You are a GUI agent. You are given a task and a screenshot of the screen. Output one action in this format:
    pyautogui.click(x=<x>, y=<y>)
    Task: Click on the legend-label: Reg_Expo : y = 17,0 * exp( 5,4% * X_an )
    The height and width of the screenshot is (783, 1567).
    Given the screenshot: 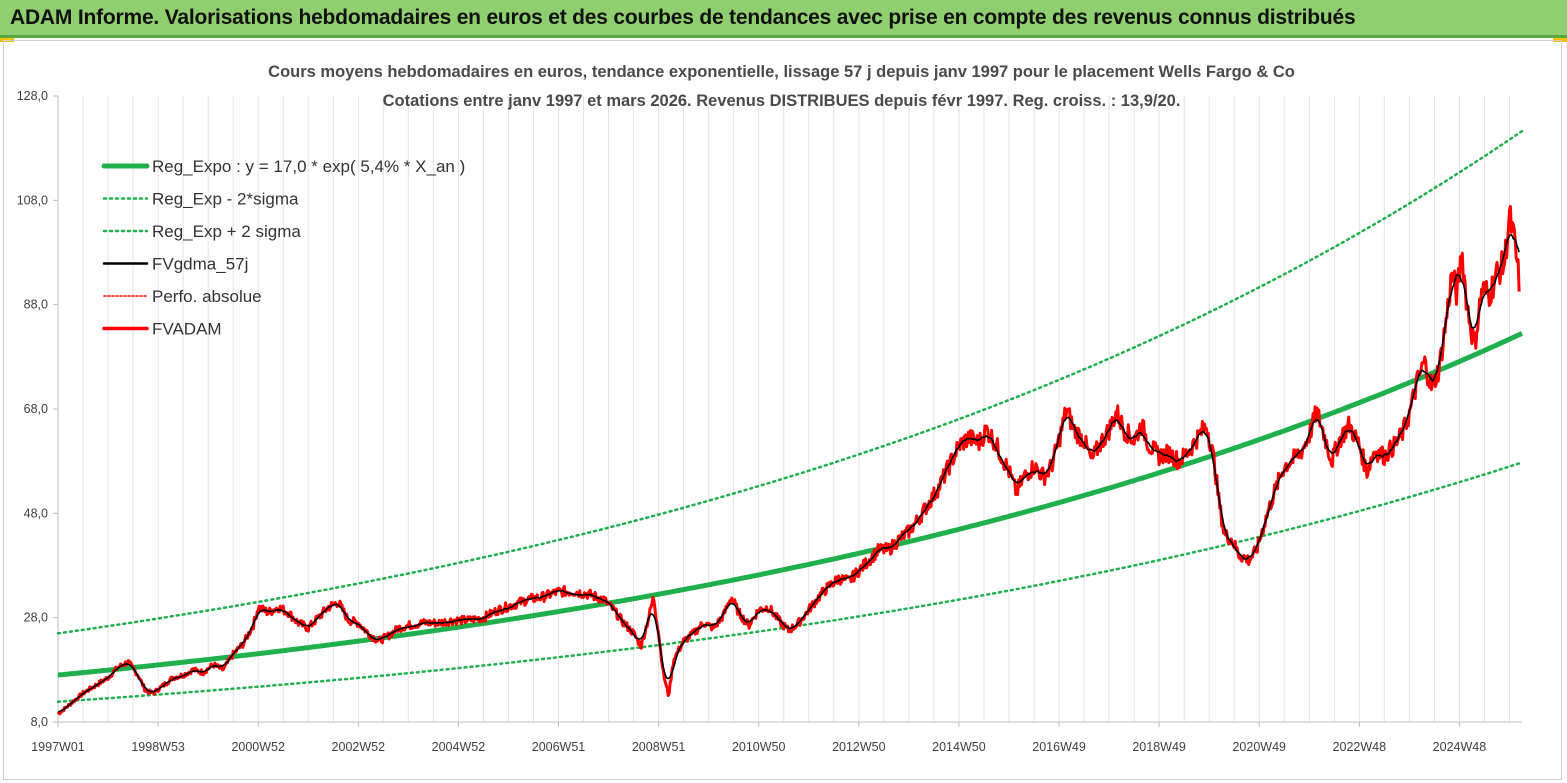 What is the action you would take?
    pyautogui.click(x=308, y=166)
    